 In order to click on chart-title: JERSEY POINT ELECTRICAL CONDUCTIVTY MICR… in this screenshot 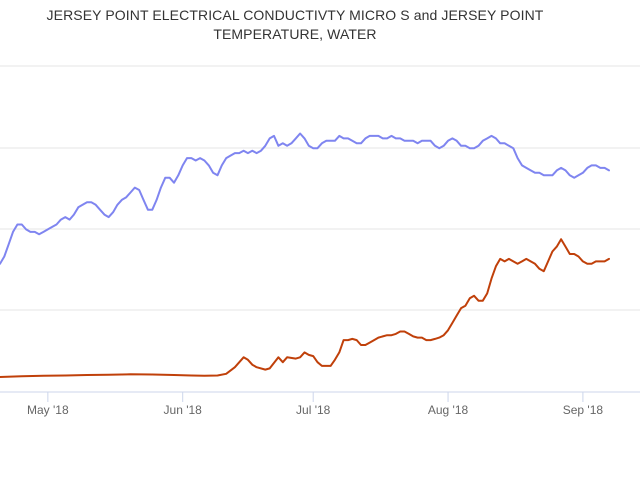, I will do `click(295, 25)`.